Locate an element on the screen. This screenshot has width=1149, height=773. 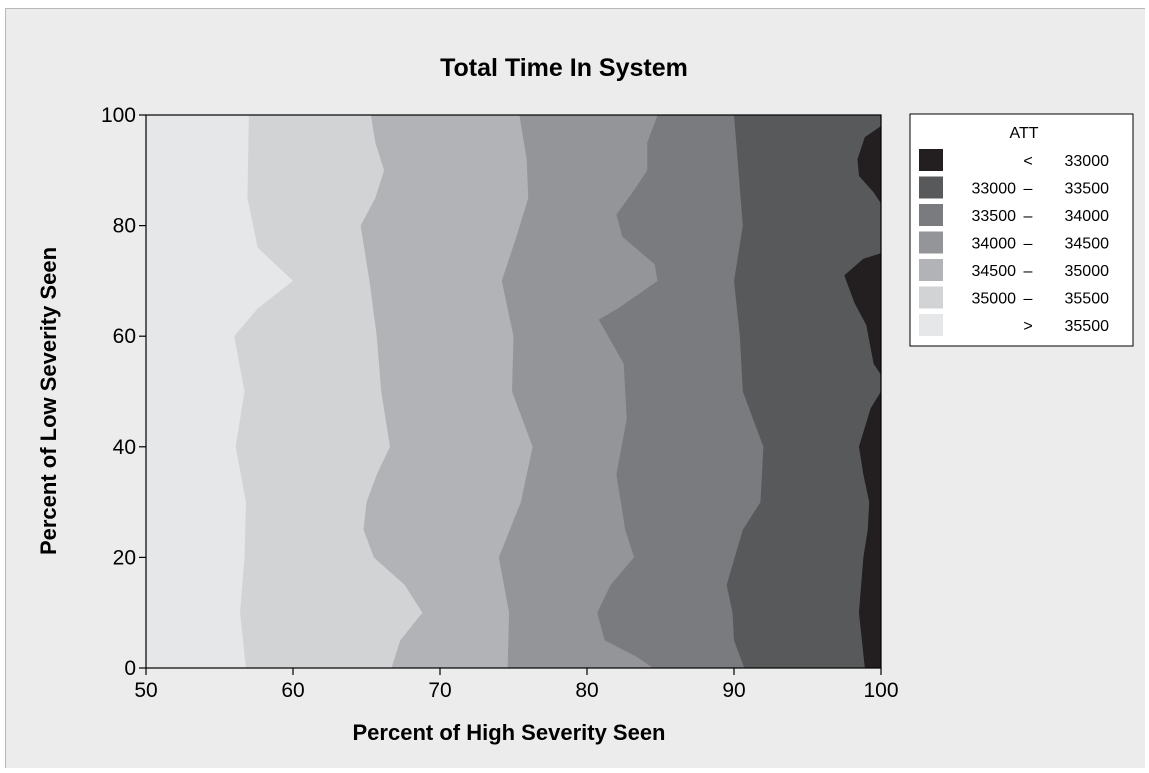
x-tick-label: 100 is located at coordinates (880, 690).